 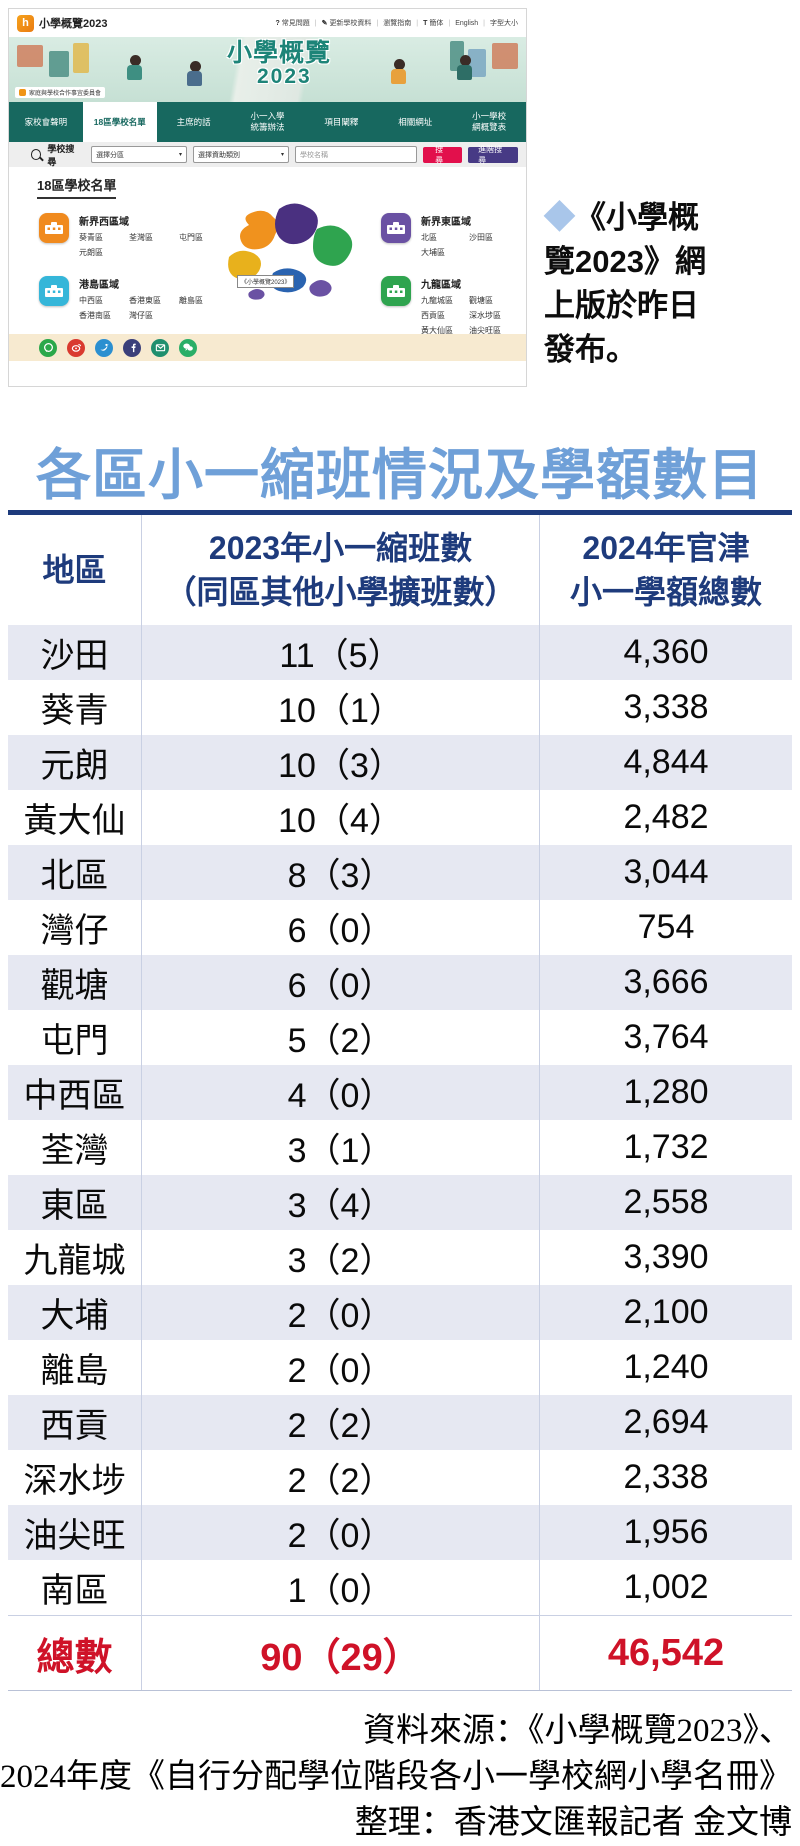 I want to click on chevron-down-icon: ▾, so click(x=282, y=155).